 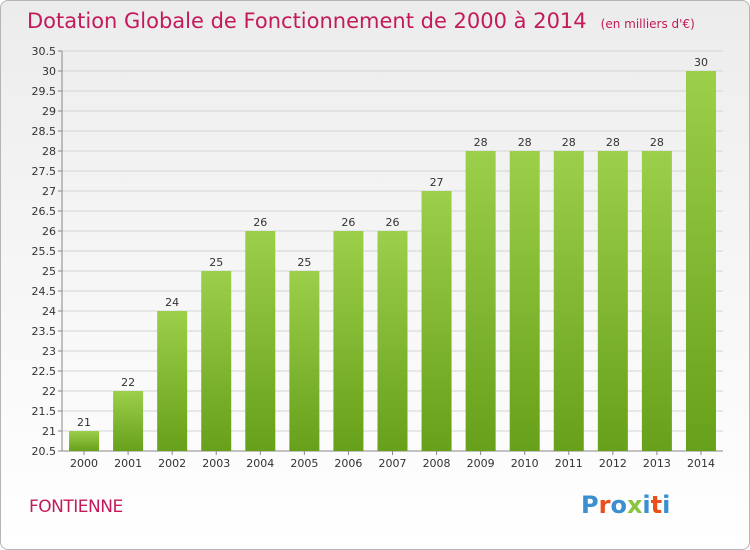 I want to click on proxiti-logo: Proxiti, so click(x=625, y=505).